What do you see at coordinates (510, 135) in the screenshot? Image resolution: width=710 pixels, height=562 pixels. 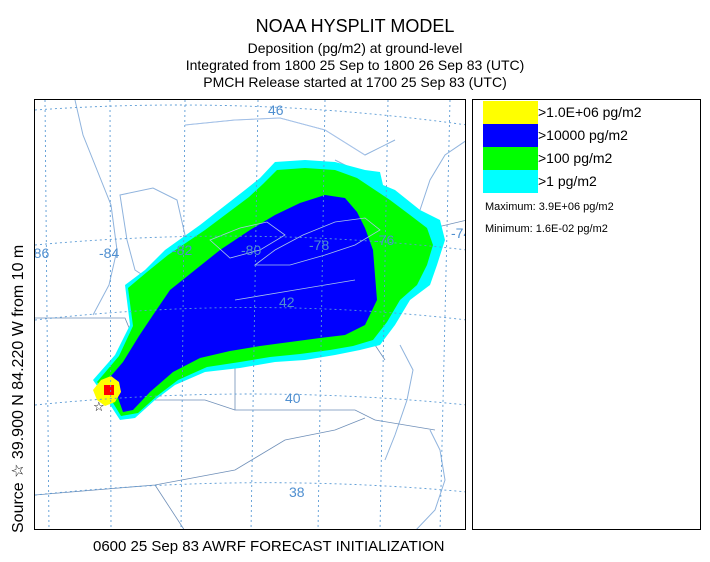 I see `legend-swatch-blue` at bounding box center [510, 135].